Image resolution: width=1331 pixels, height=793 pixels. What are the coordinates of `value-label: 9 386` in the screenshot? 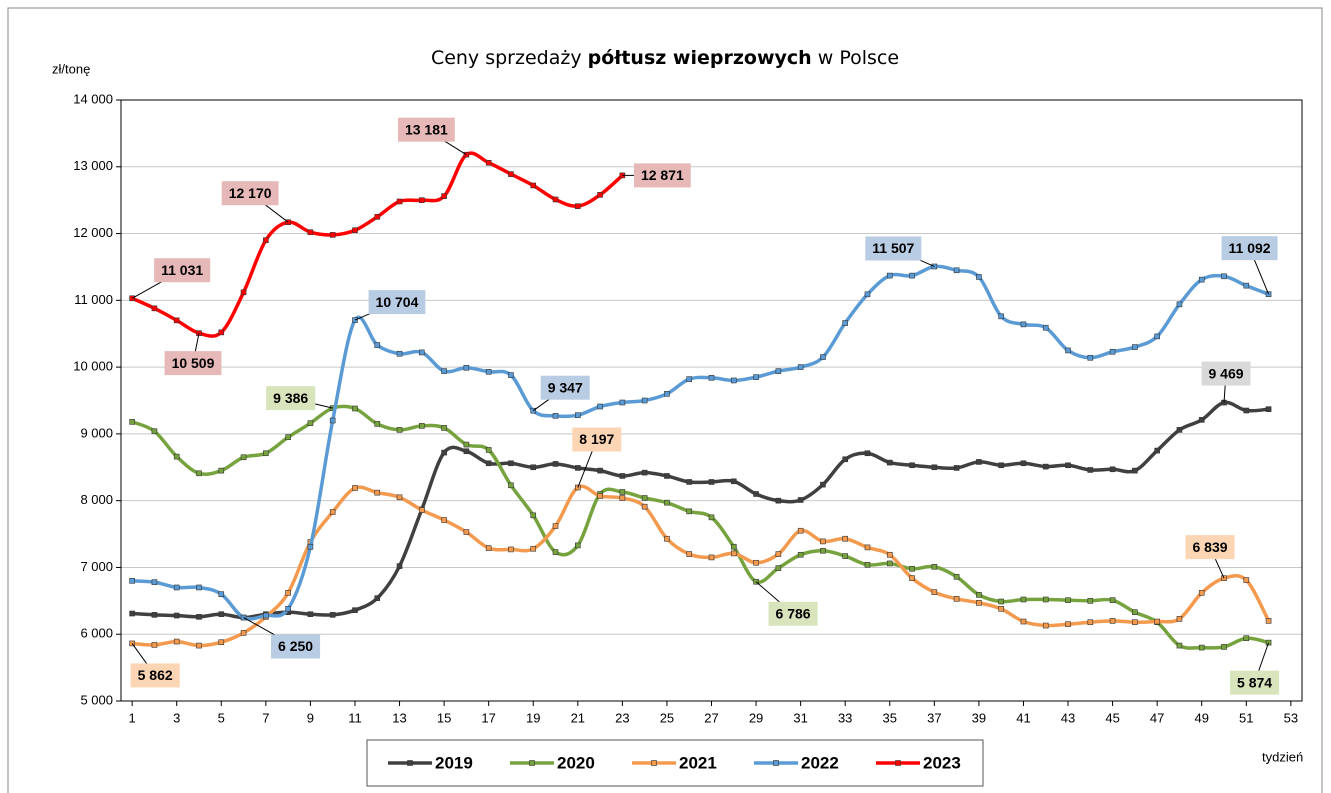 It's located at (290, 398).